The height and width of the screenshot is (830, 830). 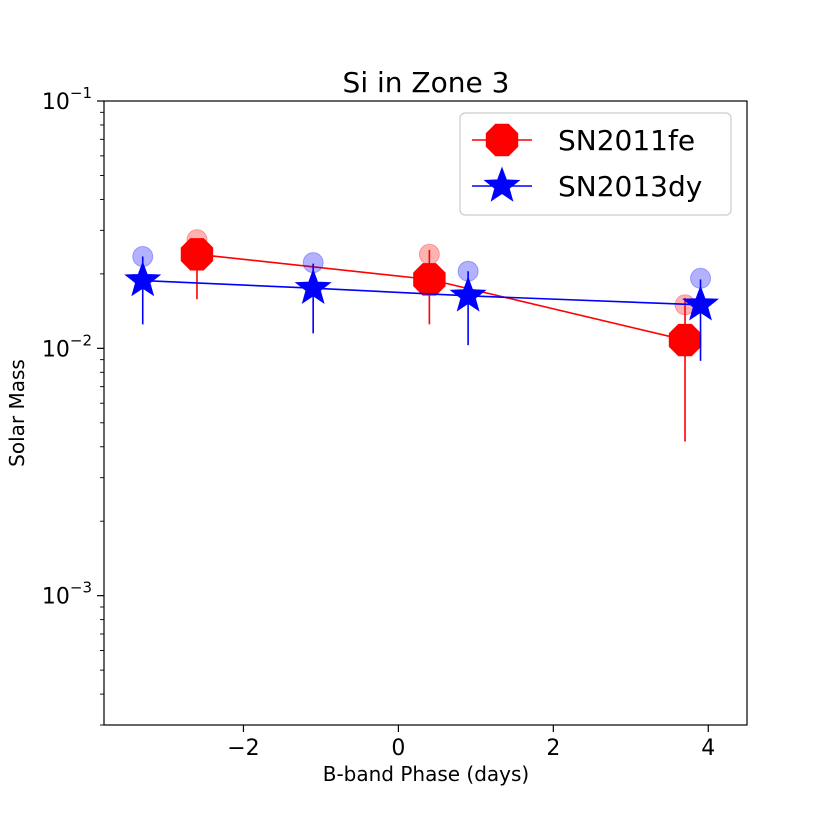 I want to click on y-axis-label: Solar Mass, so click(x=17, y=413).